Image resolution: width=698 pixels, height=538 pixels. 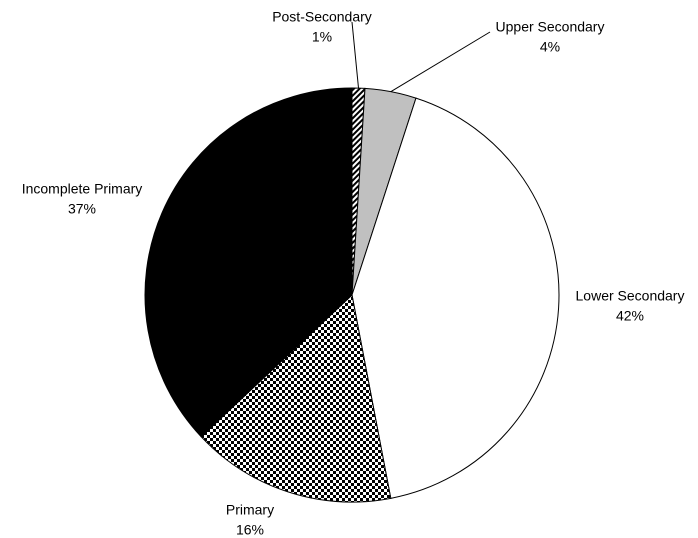 What do you see at coordinates (630, 316) in the screenshot?
I see `slice-value-label: 42%` at bounding box center [630, 316].